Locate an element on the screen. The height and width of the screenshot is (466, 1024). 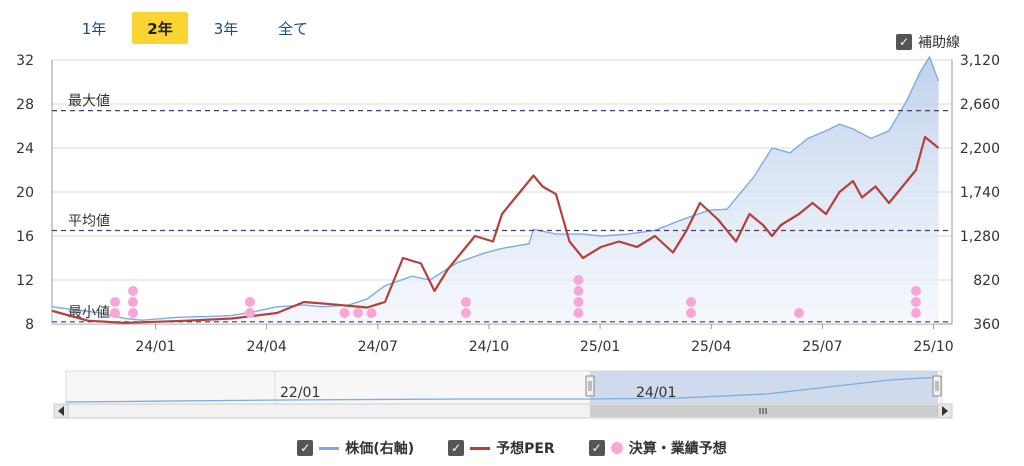
scrollbar-thumb is located at coordinates (764, 411).